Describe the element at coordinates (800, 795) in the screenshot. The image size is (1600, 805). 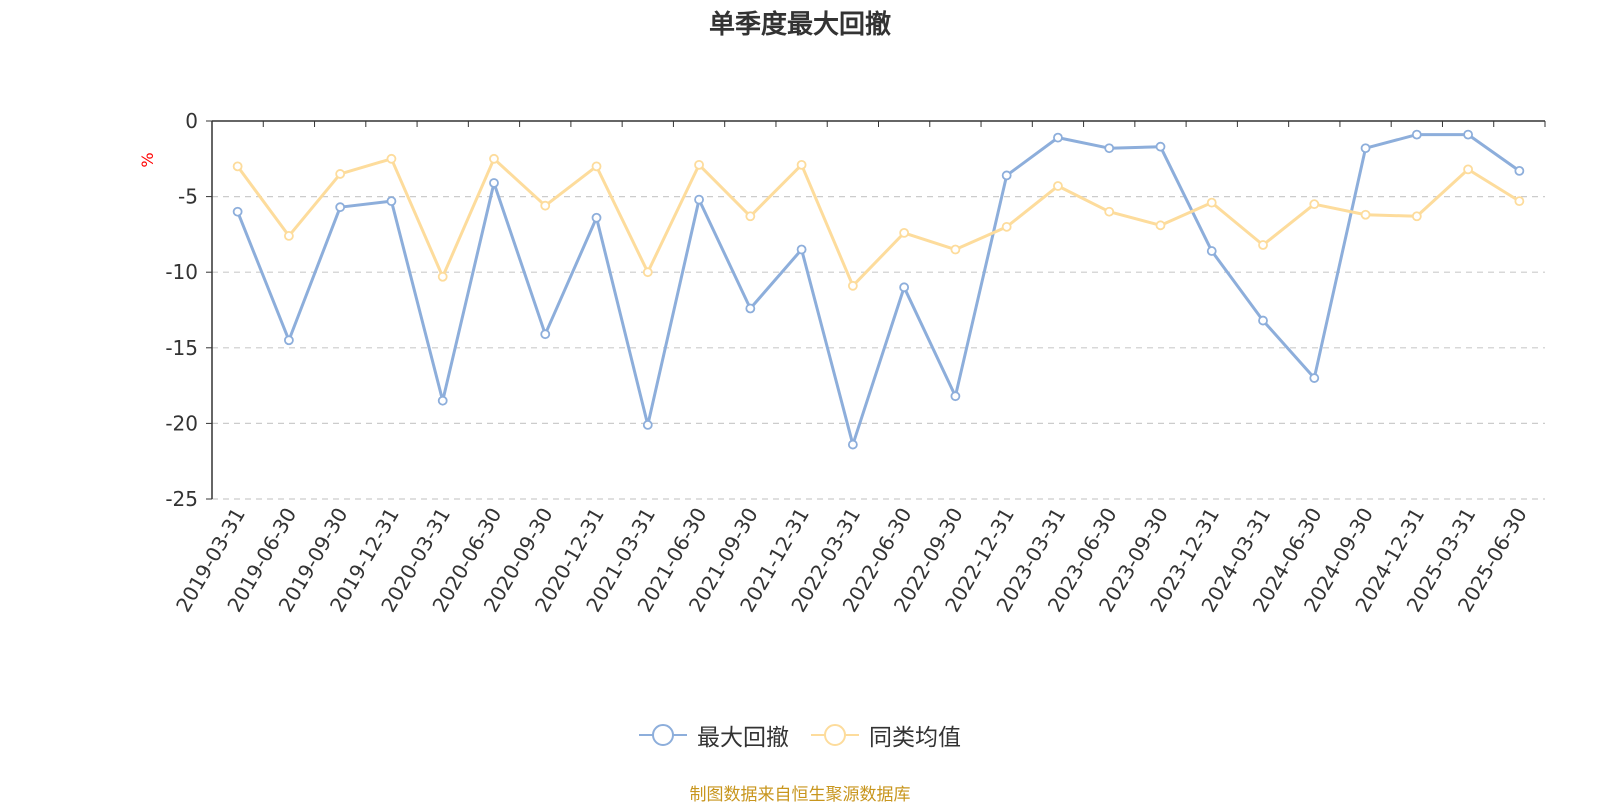
I see `source-note: 制图数据来自恒生聚源数据库` at that location.